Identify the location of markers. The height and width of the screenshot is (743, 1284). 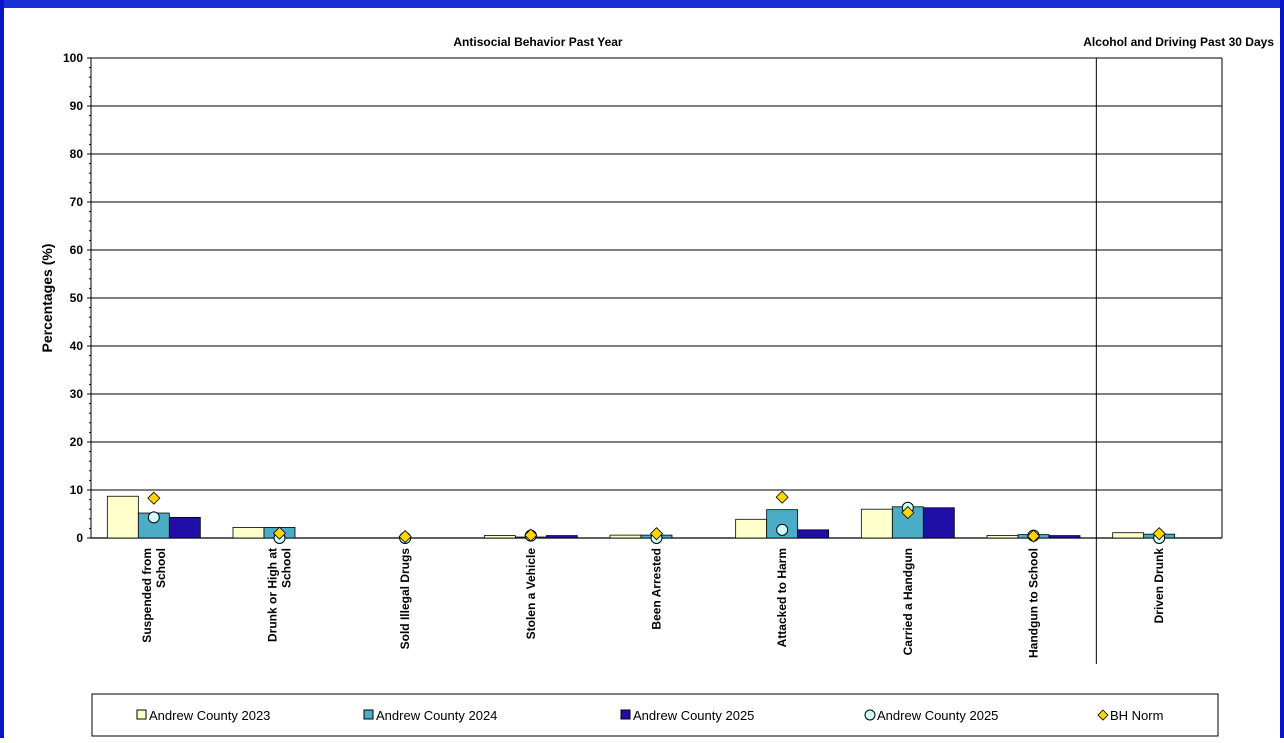
(656, 517).